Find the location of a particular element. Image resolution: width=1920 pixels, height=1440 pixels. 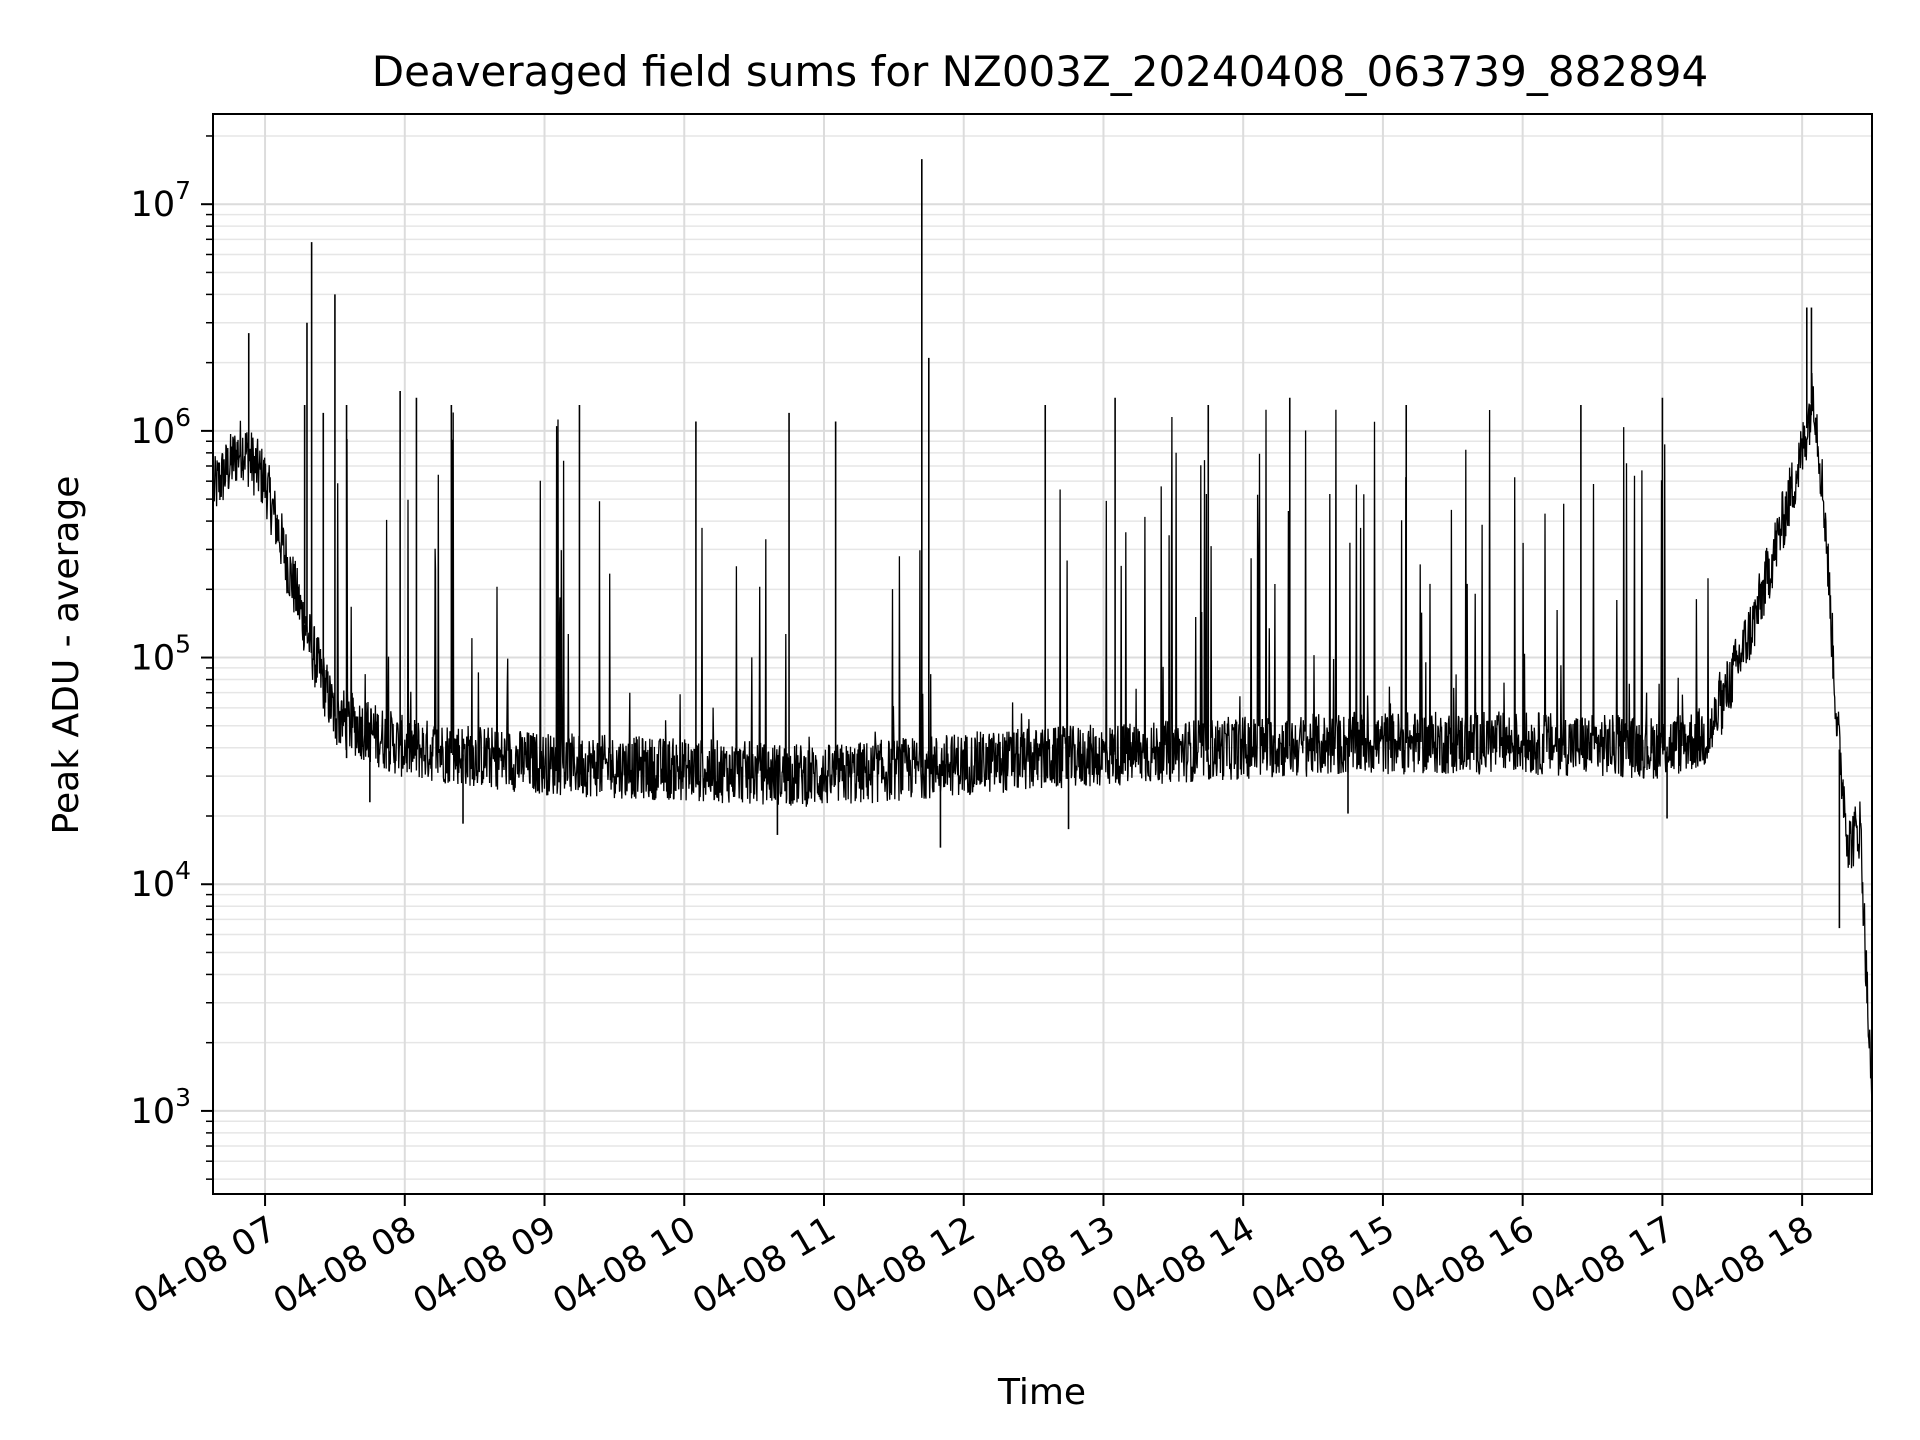

y-tick-label: 10³ is located at coordinates (161, 1107).